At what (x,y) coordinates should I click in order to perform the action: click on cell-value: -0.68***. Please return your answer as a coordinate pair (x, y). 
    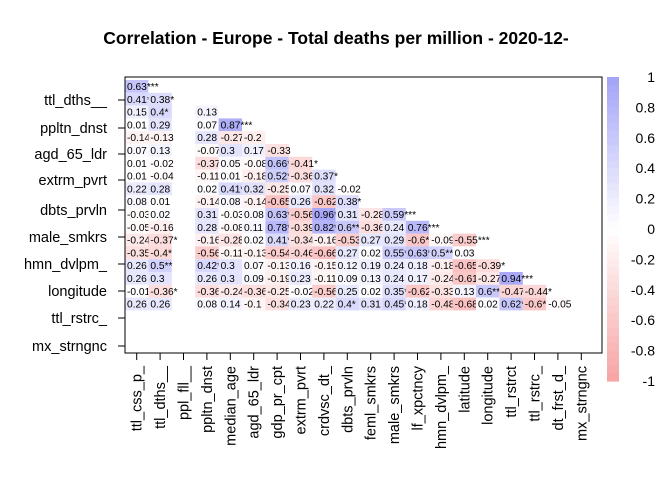
    Looking at the image, I should click on (472, 305).